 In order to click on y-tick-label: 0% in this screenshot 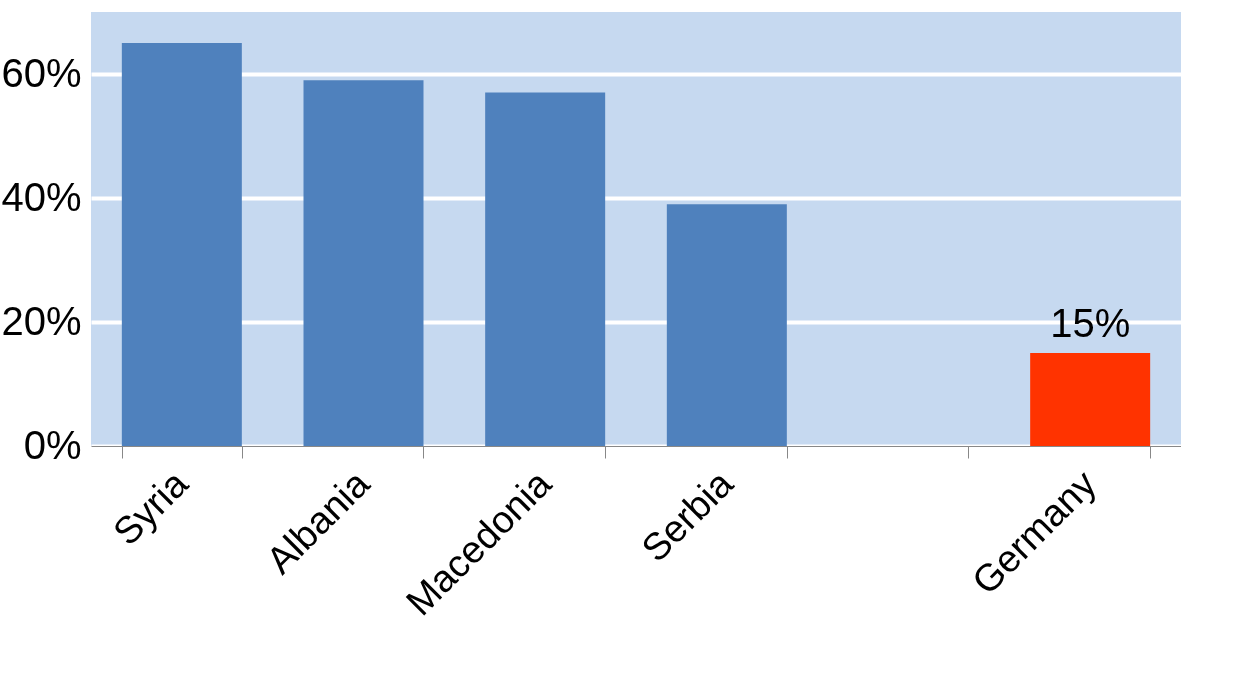, I will do `click(52, 444)`.